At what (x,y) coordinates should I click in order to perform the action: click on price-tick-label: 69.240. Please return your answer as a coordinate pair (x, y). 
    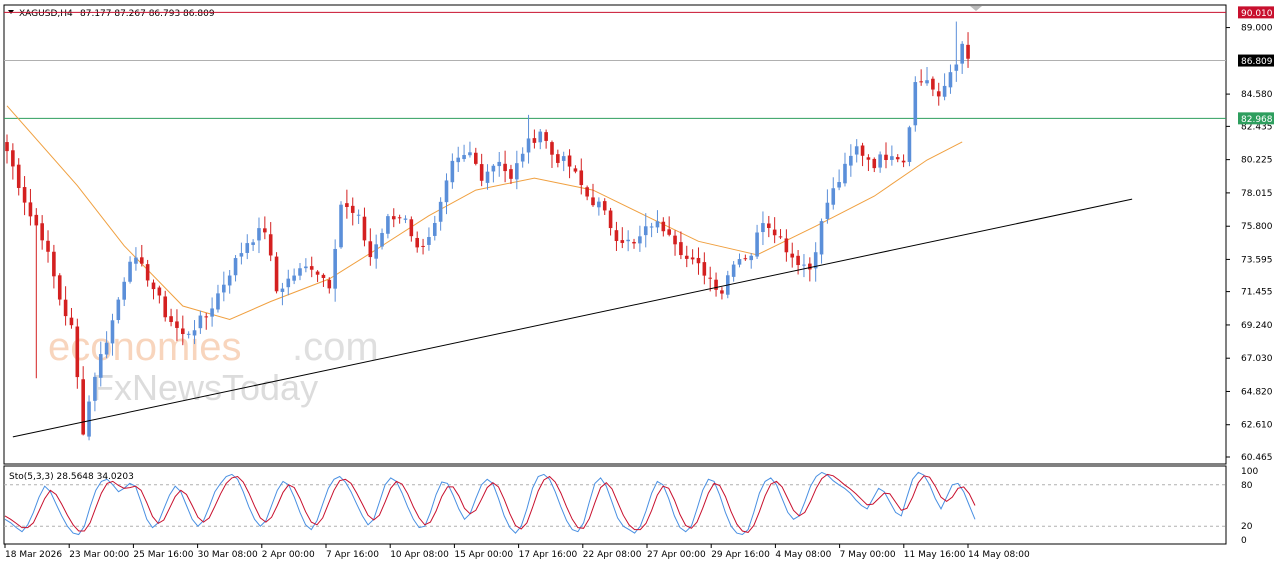
    Looking at the image, I should click on (1257, 326).